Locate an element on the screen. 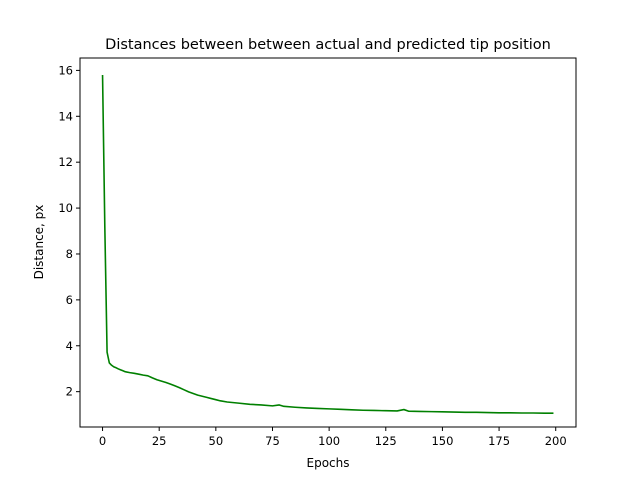 This screenshot has width=640, height=480. y-tick-label: 6 is located at coordinates (69, 300).